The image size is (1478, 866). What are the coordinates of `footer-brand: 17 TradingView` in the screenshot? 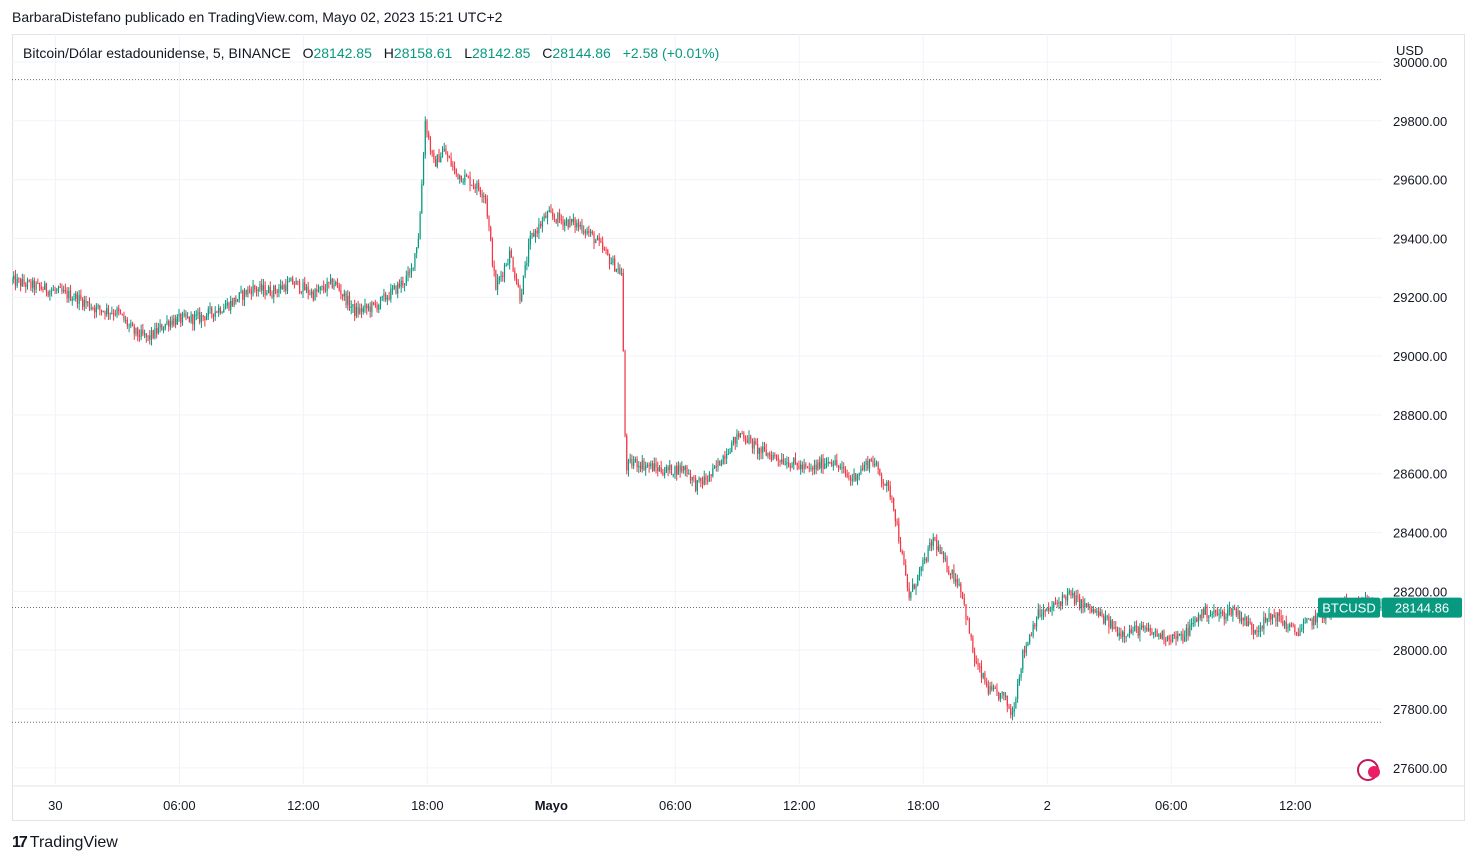 It's located at (65, 843).